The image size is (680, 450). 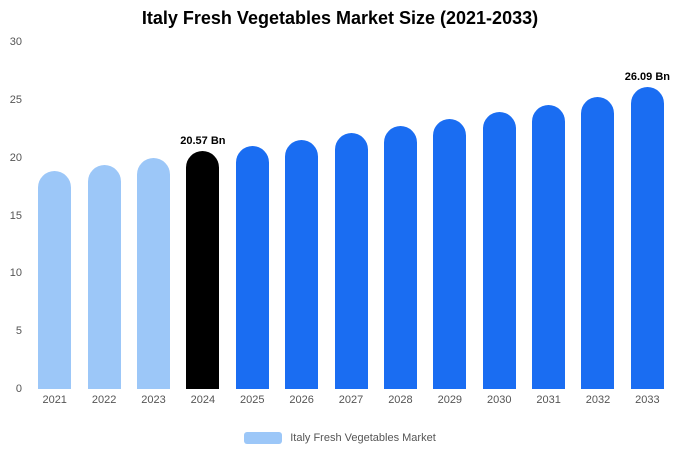 I want to click on x-axis-label: 2028, so click(x=400, y=400).